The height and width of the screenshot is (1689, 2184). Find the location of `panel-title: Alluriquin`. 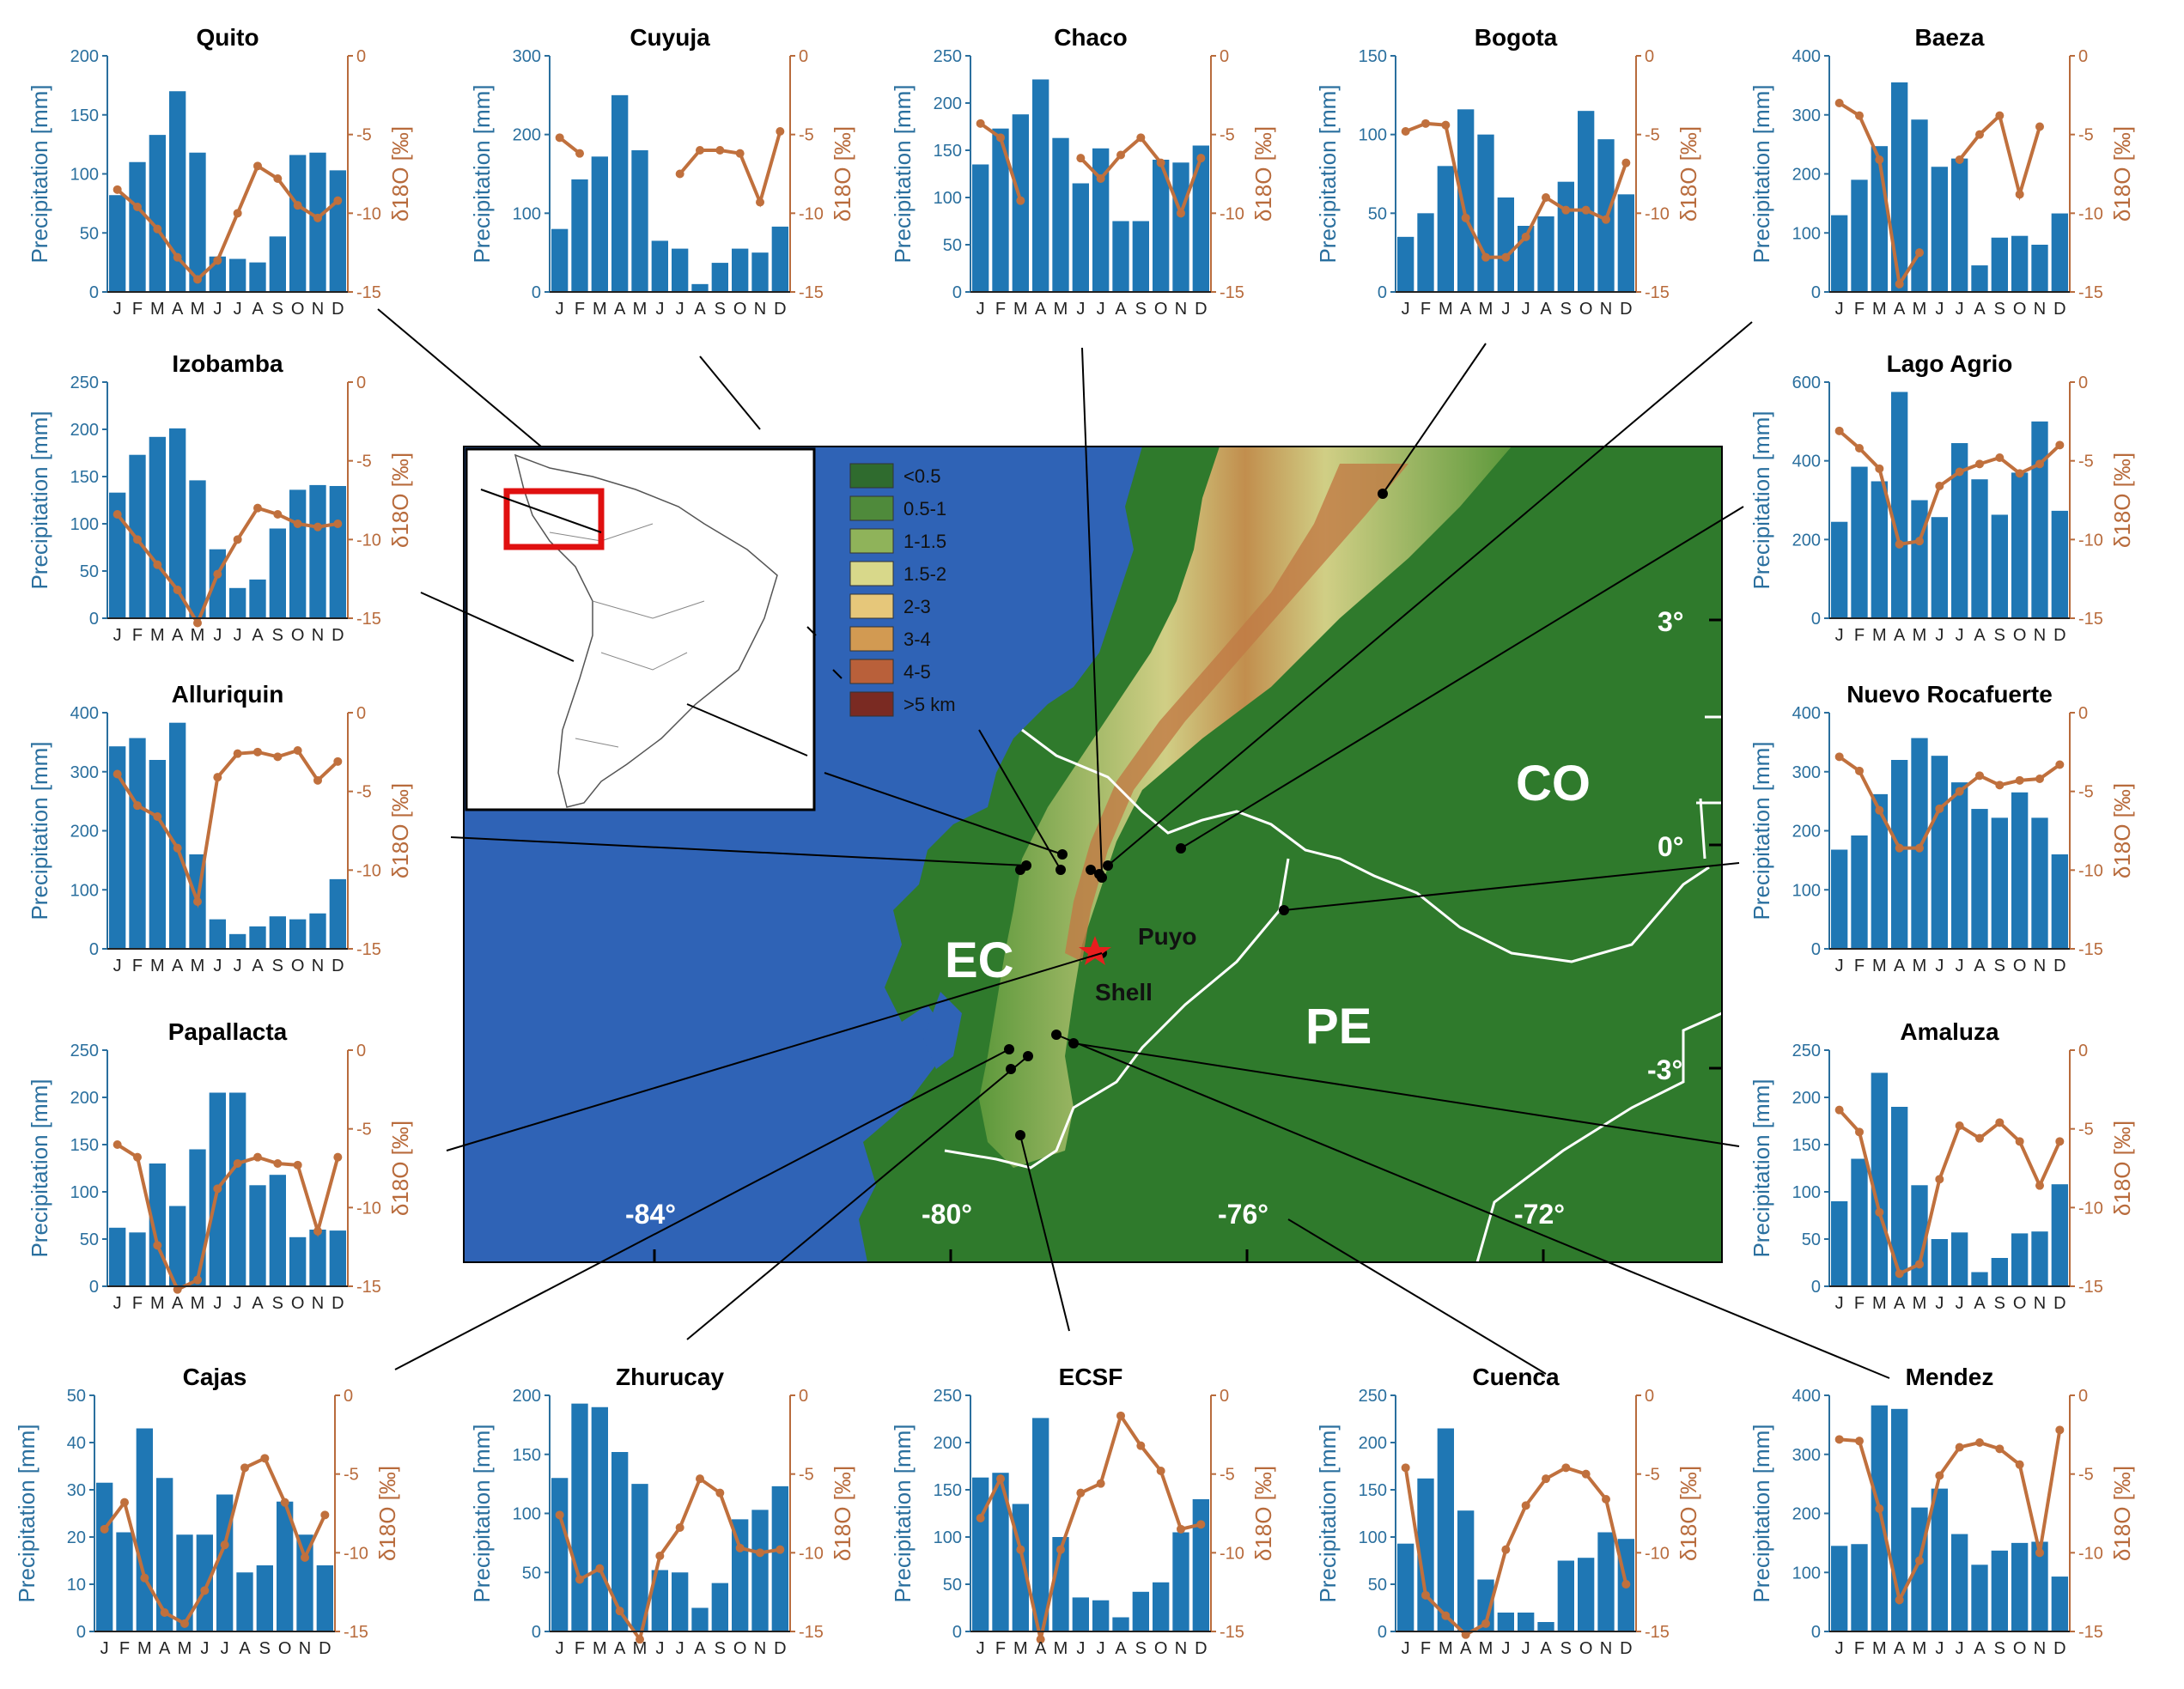

panel-title: Alluriquin is located at coordinates (228, 694).